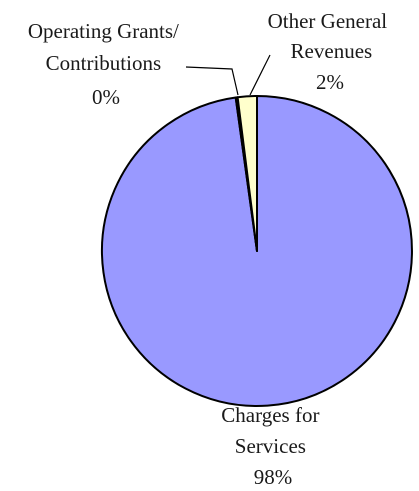 The width and height of the screenshot is (419, 491). I want to click on label-operating-grants-line2: Contributions, so click(104, 63).